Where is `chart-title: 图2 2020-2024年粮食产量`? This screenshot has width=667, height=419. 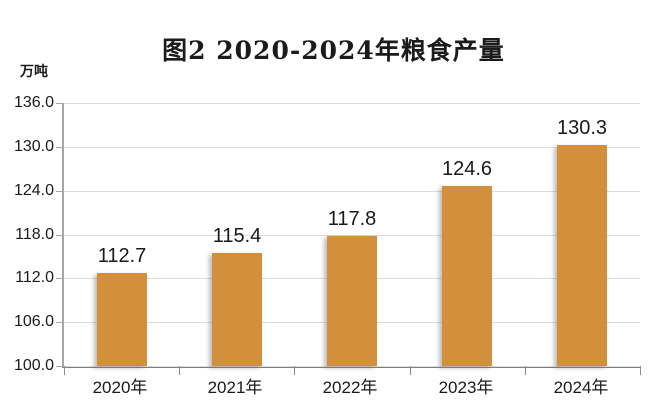
chart-title: 图2 2020-2024年粮食产量 is located at coordinates (333, 50).